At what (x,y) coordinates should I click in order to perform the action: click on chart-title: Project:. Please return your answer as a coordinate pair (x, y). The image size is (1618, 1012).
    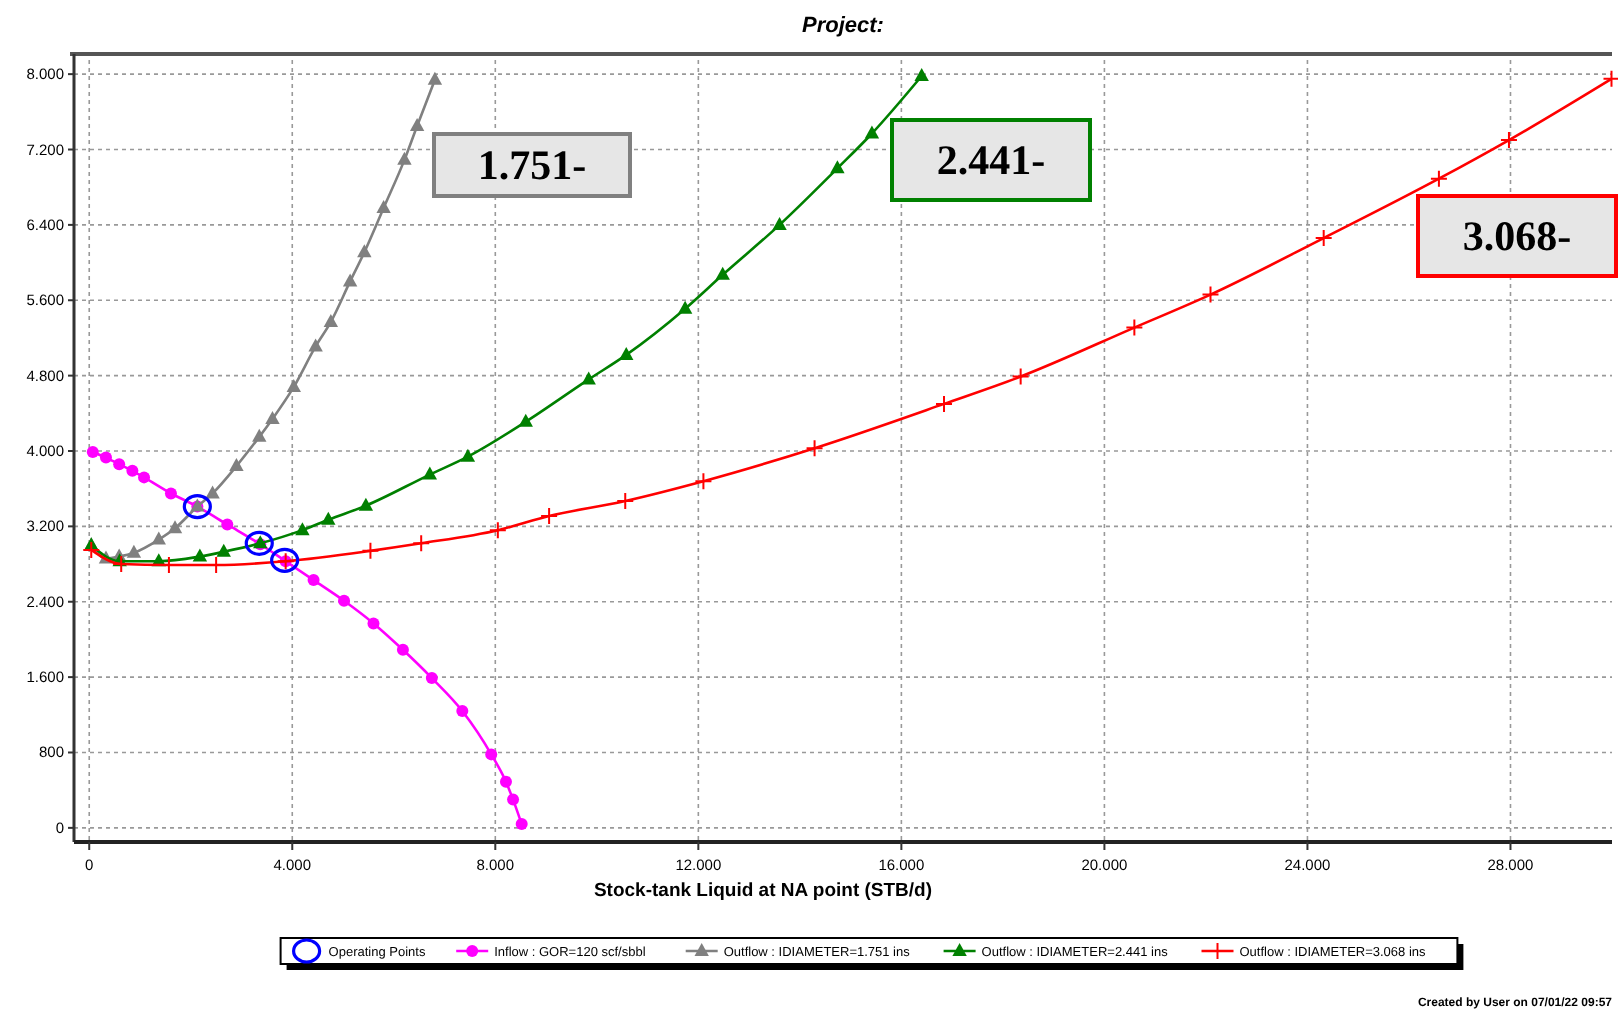
    Looking at the image, I should click on (843, 26).